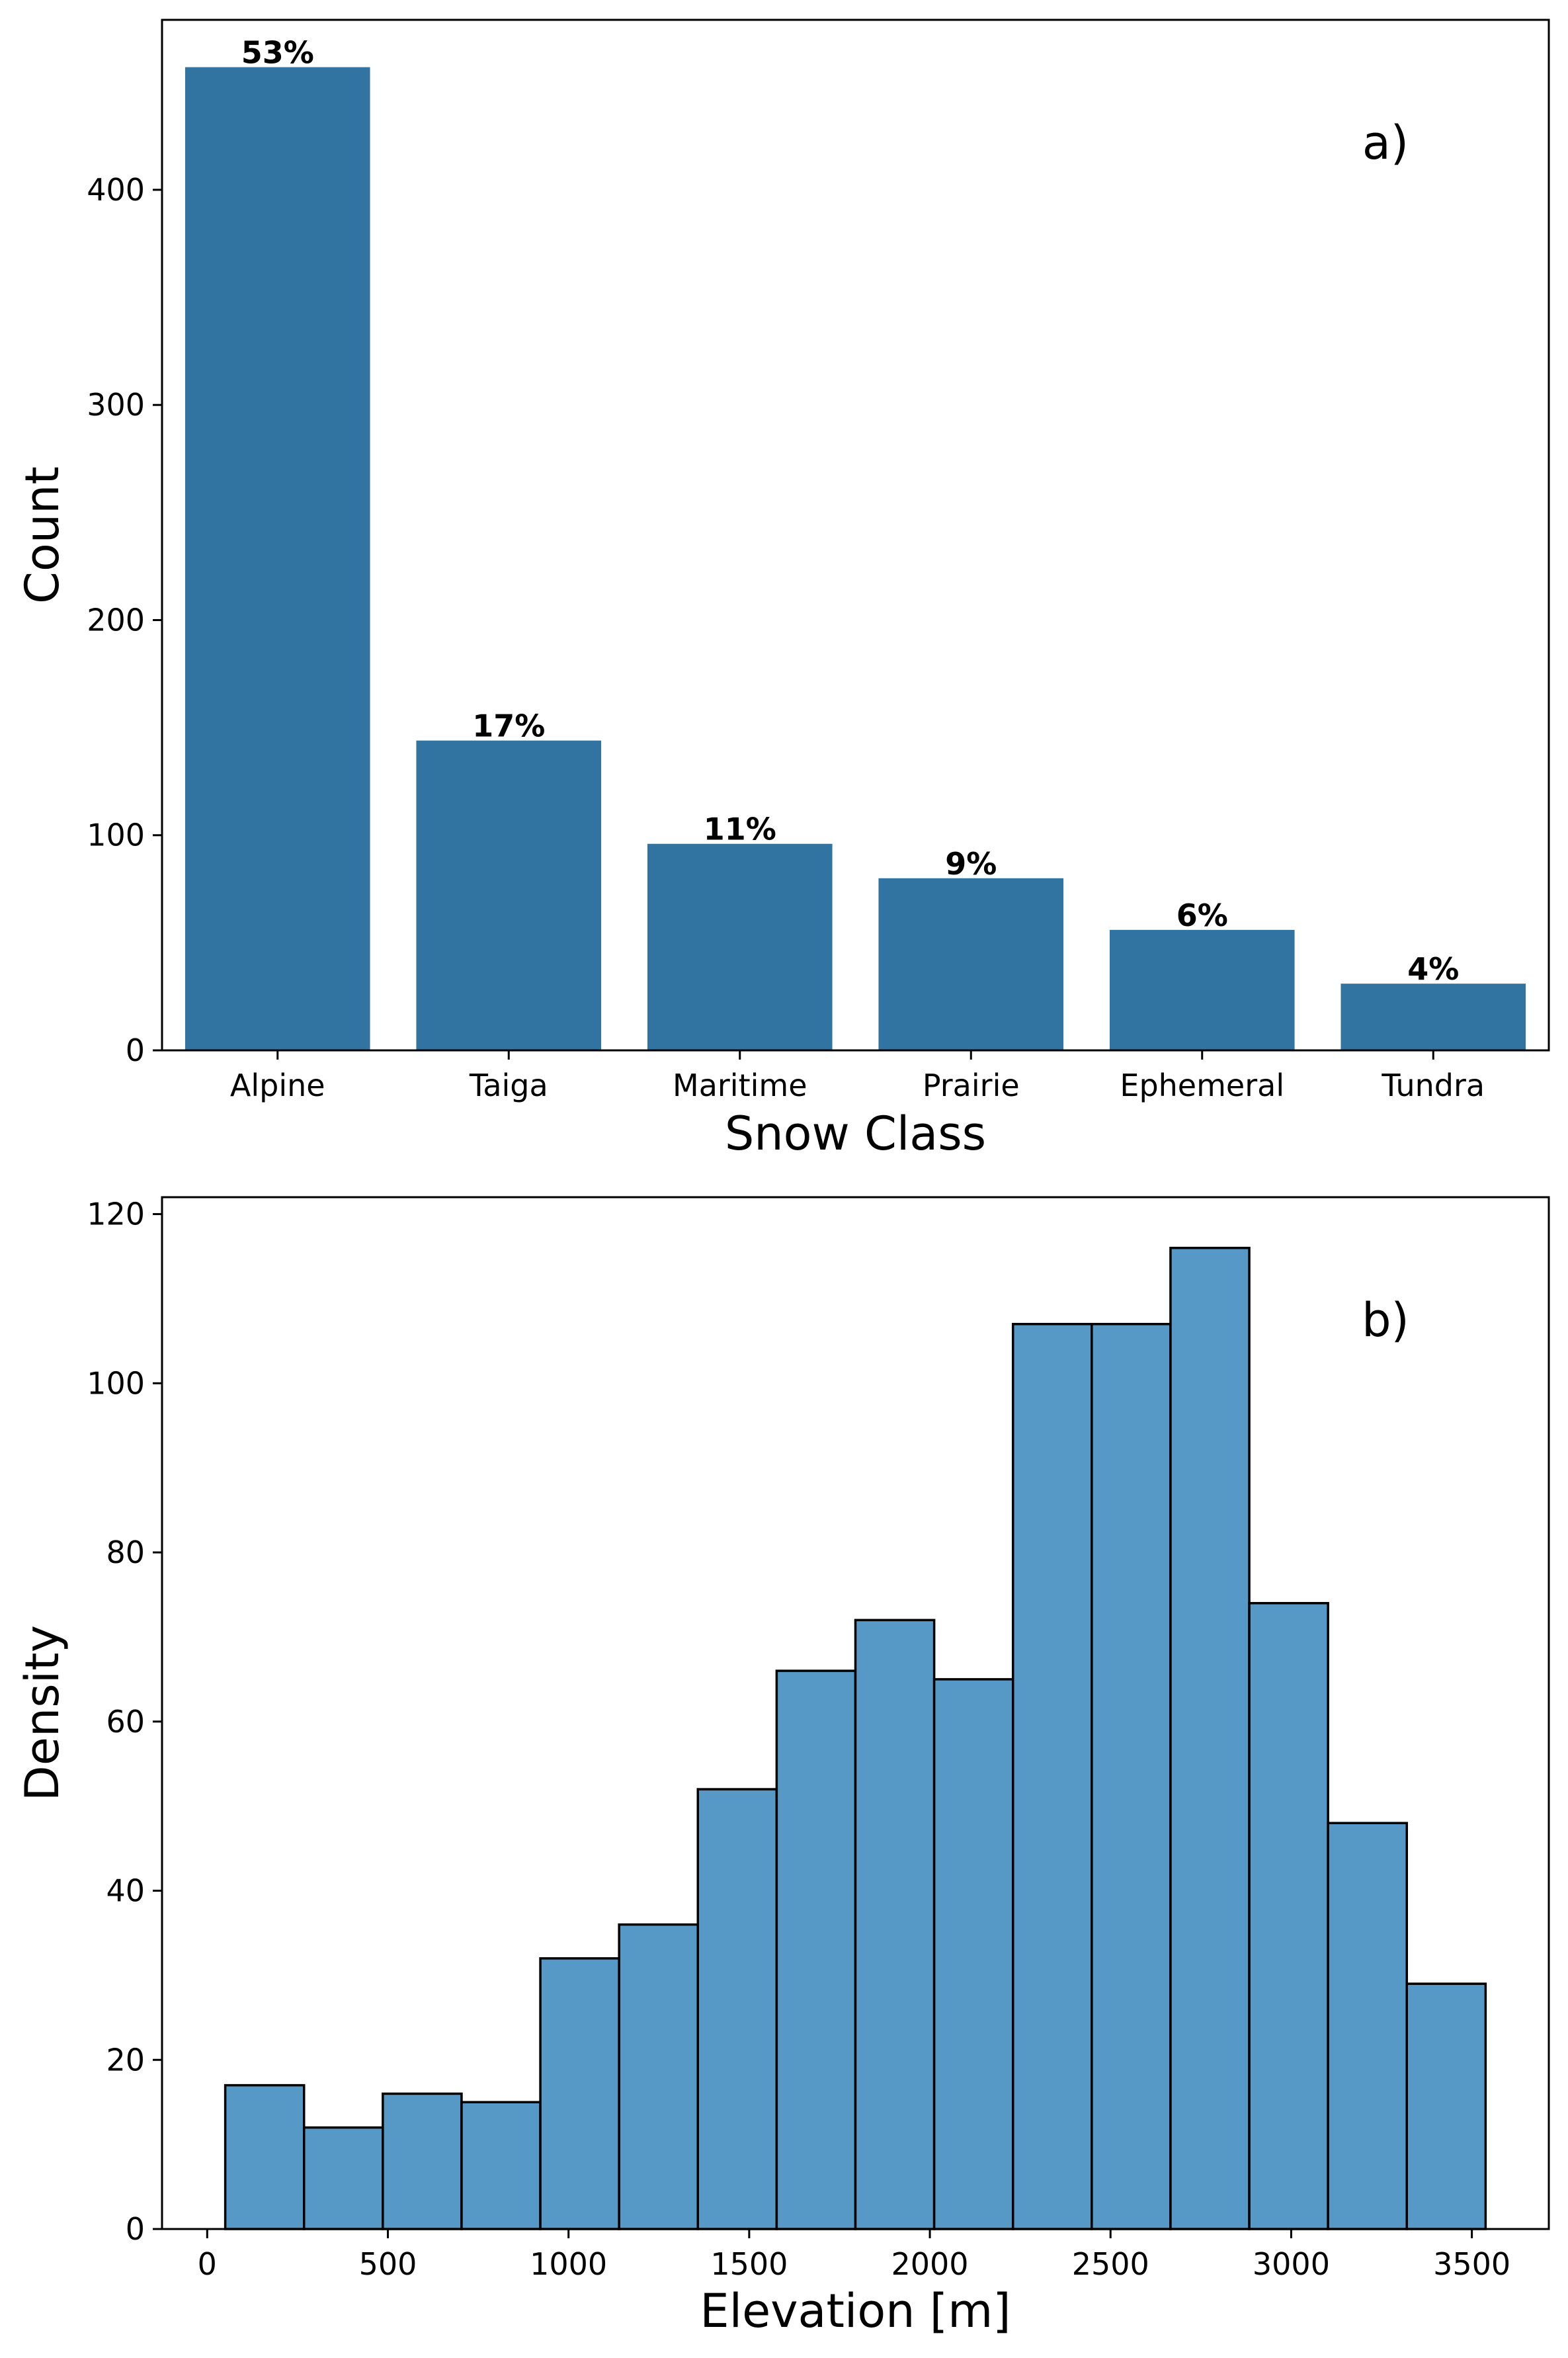 The height and width of the screenshot is (2358, 1568). I want to click on bar-label: 4%, so click(1433, 969).